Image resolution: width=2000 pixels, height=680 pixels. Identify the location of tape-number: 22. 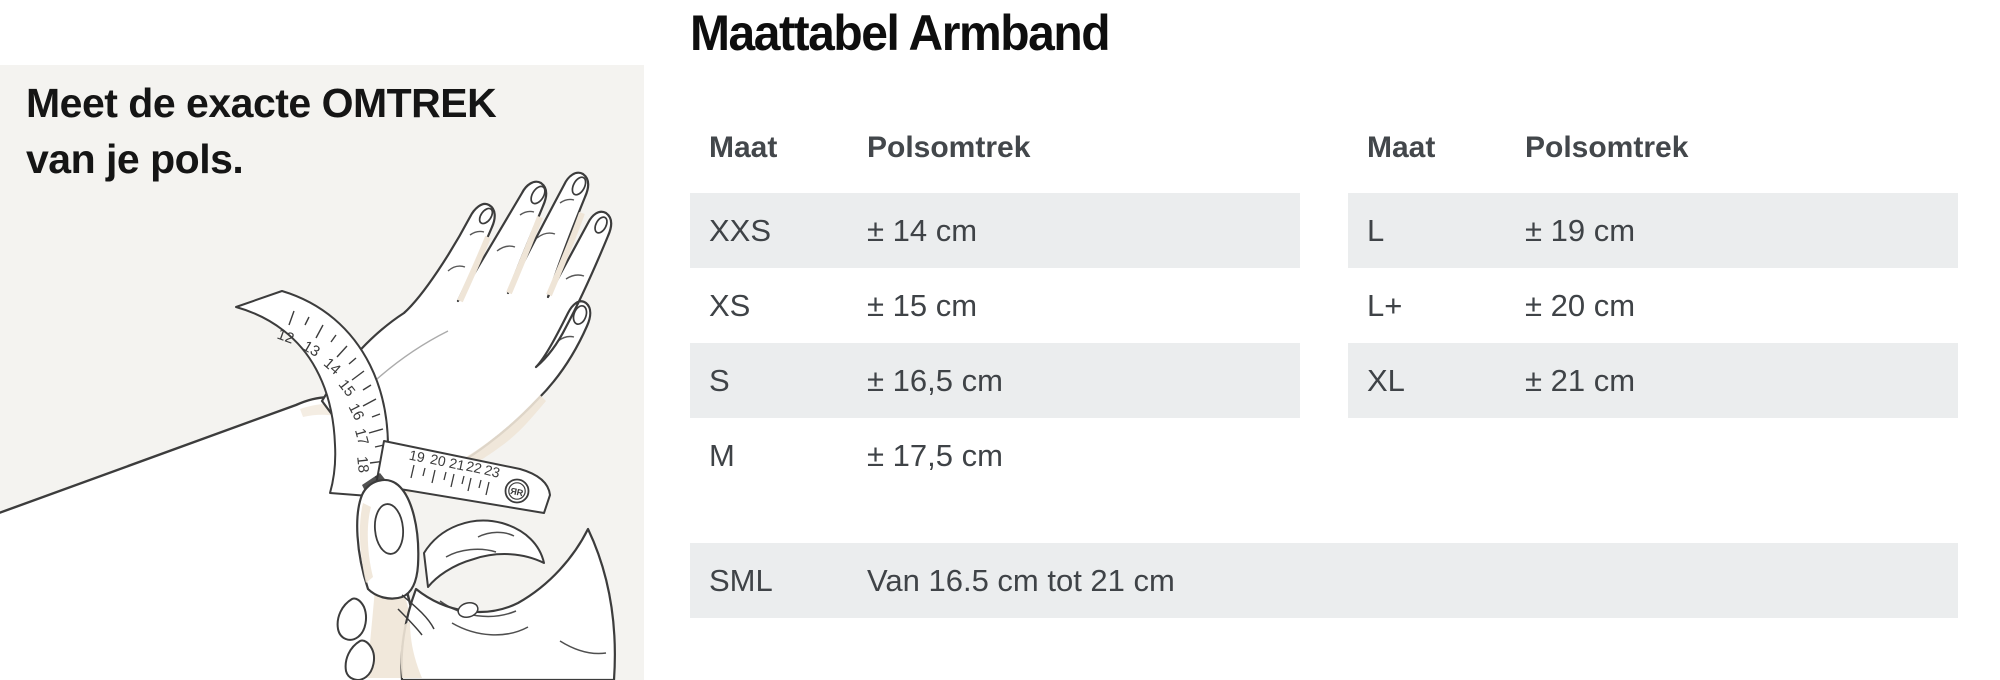
(474, 467).